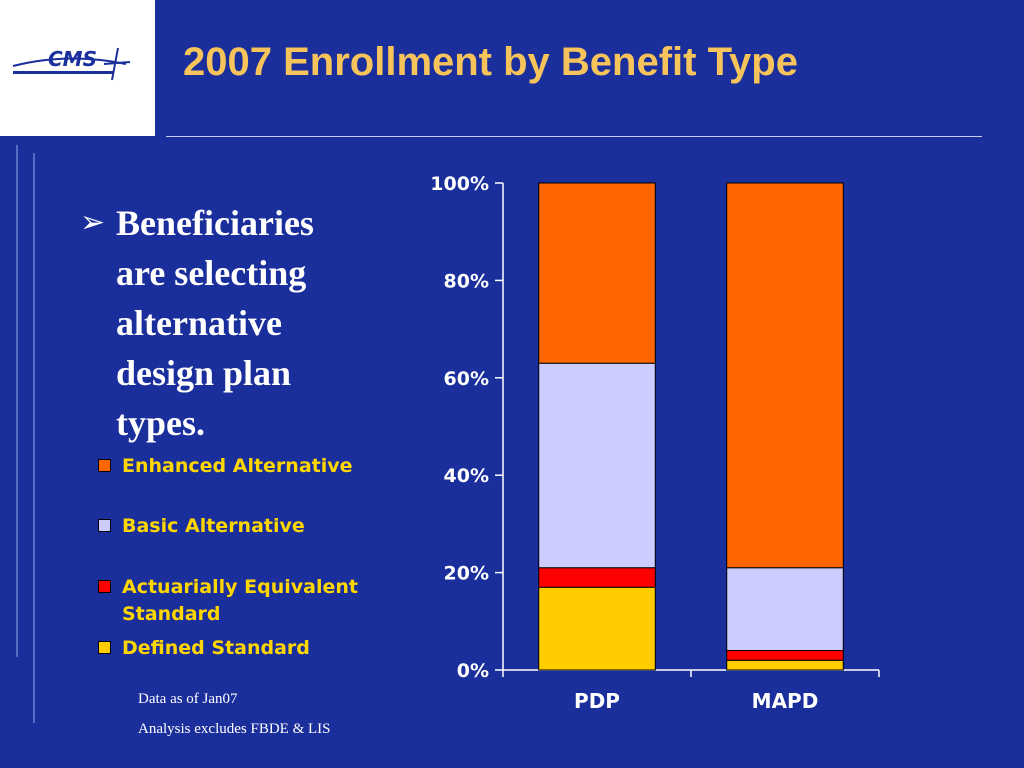 The width and height of the screenshot is (1024, 768). What do you see at coordinates (466, 281) in the screenshot?
I see `y-tick-label: 80%` at bounding box center [466, 281].